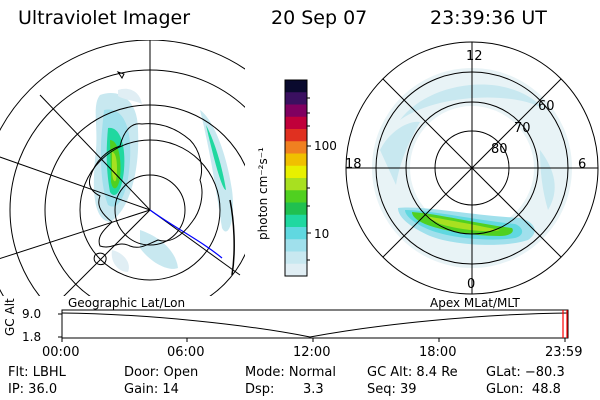  I want to click on status-glon: GLon: 48.8, so click(523, 389).